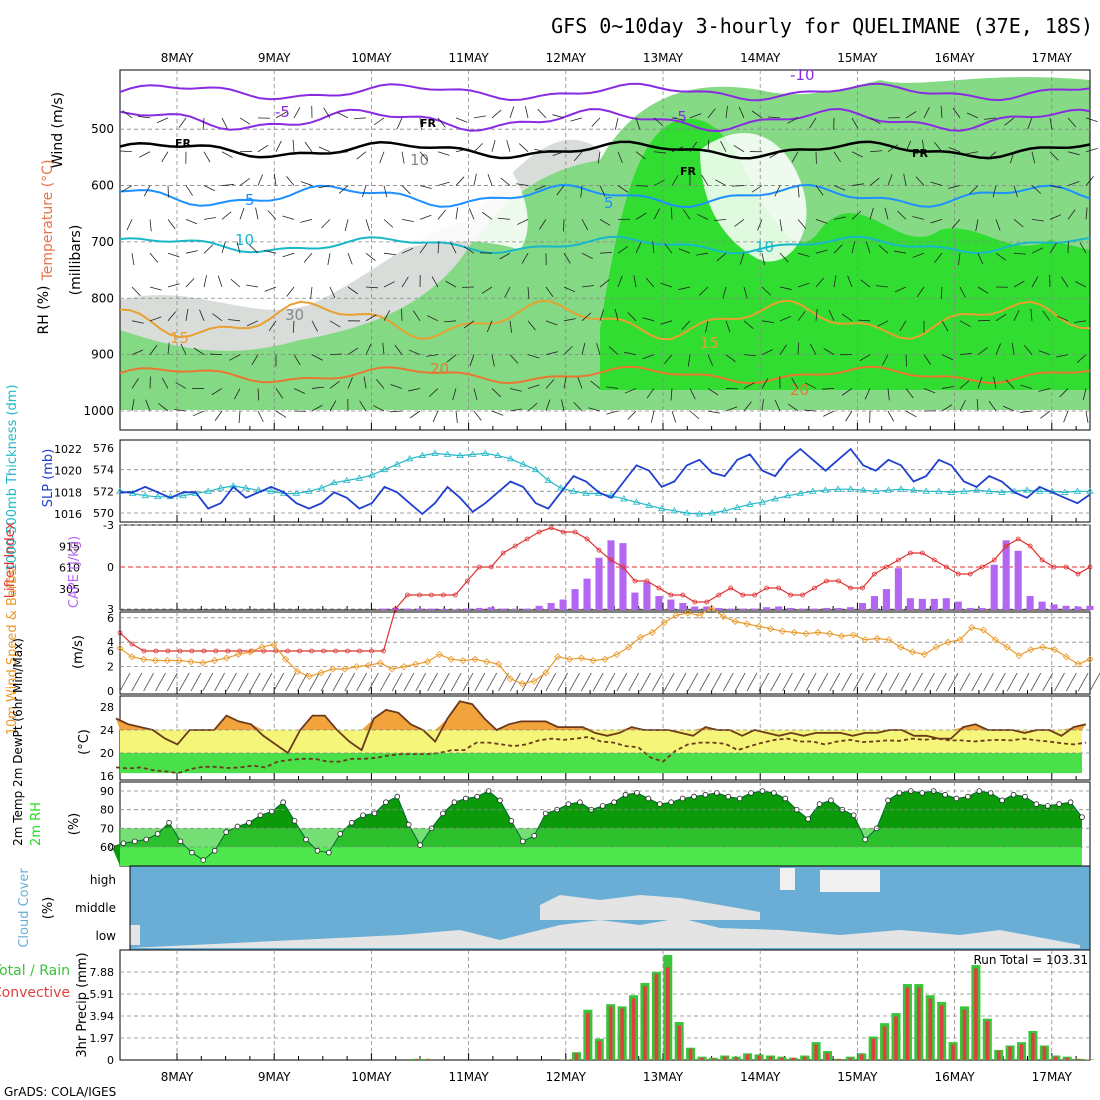 This screenshot has width=1100, height=1100. Describe the element at coordinates (107, 707) in the screenshot. I see `temp-tick: 28` at that location.